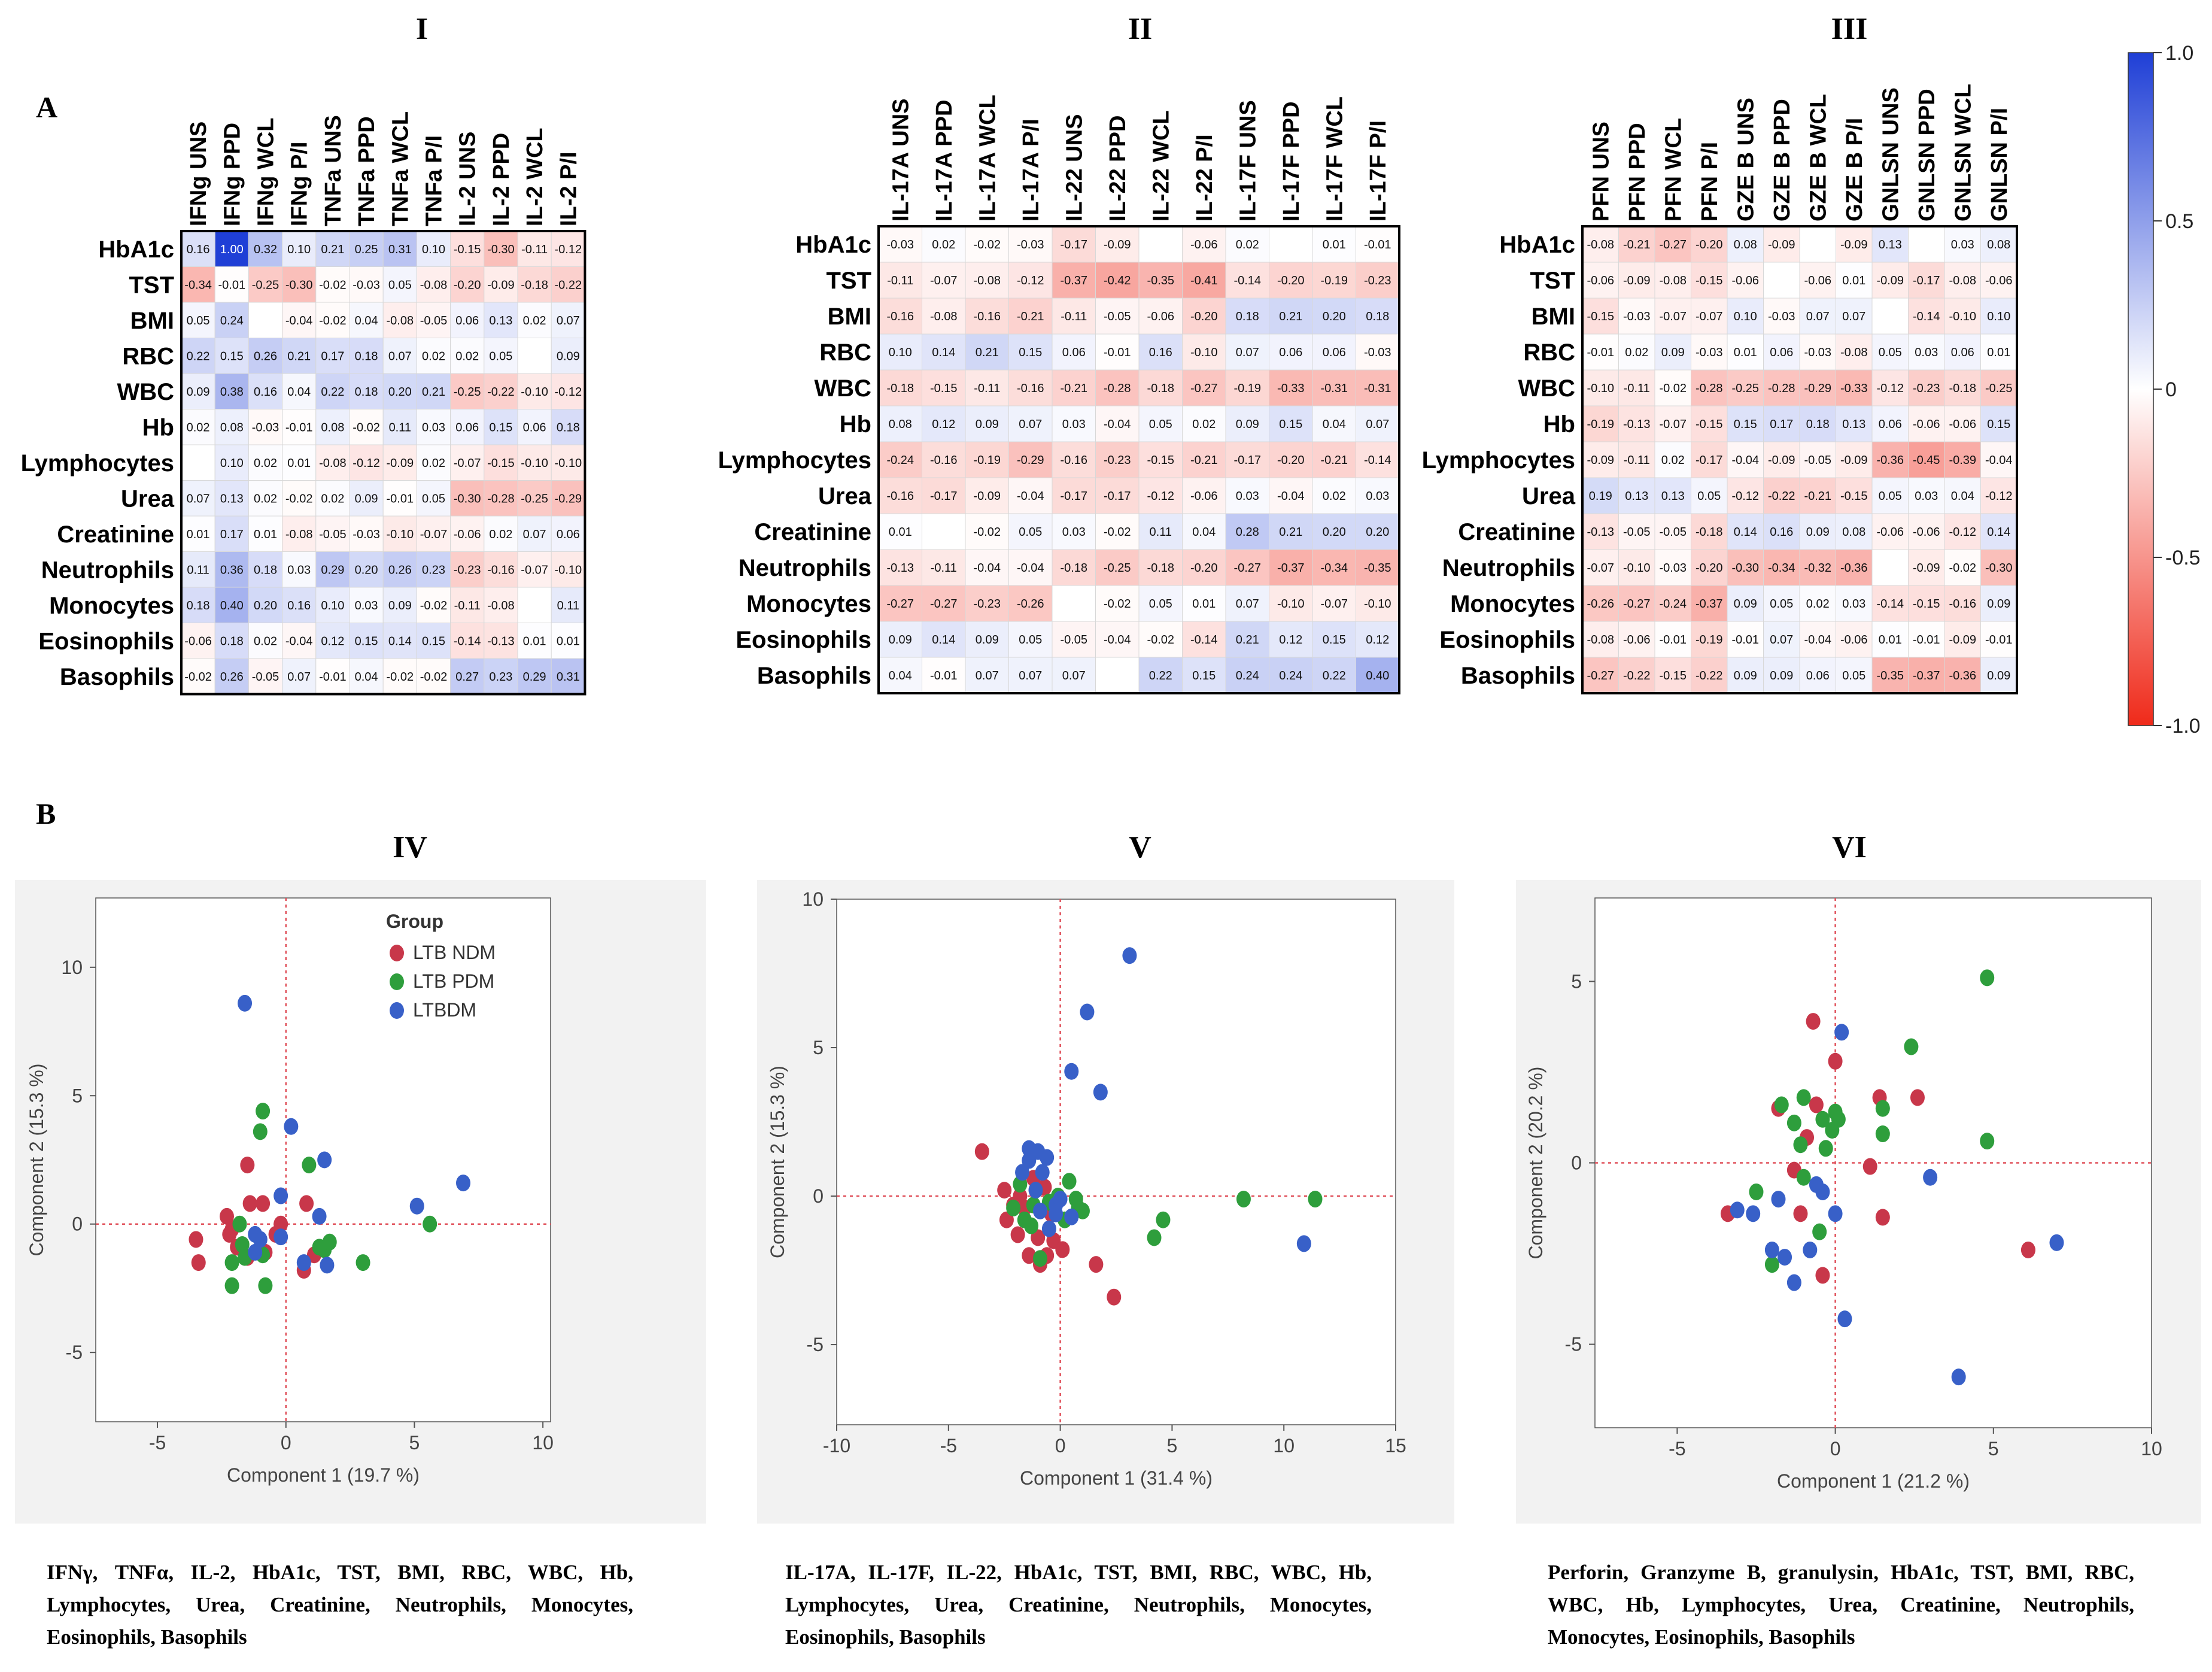 The width and height of the screenshot is (2212, 1672). Describe the element at coordinates (1998, 532) in the screenshot. I see `heatmap-cell-value: 0.14` at that location.